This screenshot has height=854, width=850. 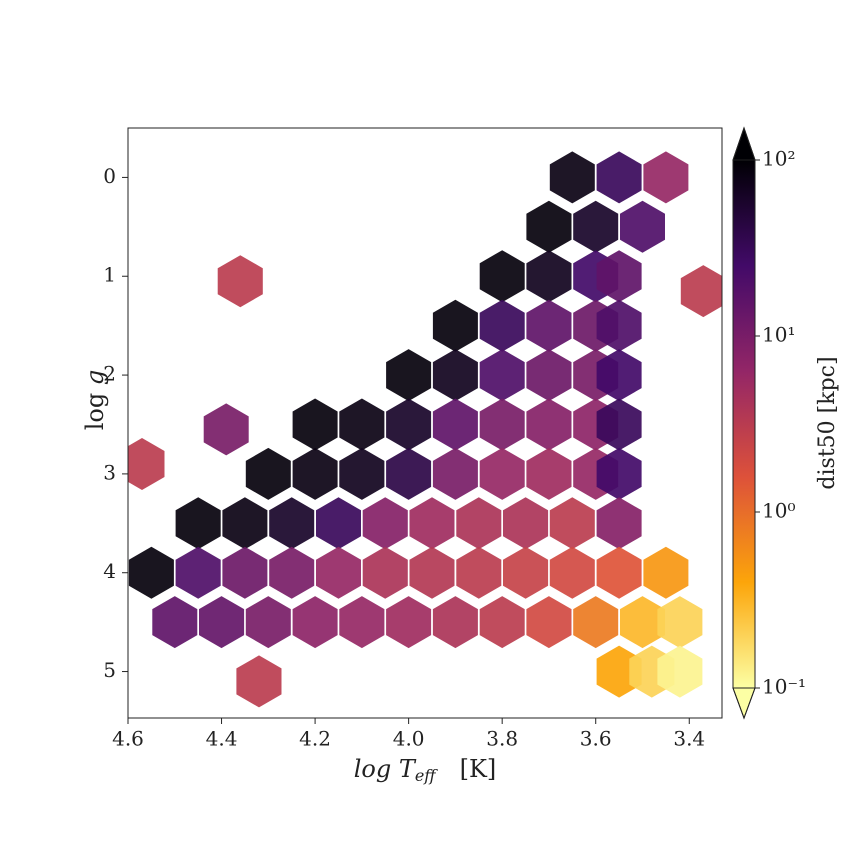 What do you see at coordinates (385, 769) in the screenshot?
I see `x-label-text: log T` at bounding box center [385, 769].